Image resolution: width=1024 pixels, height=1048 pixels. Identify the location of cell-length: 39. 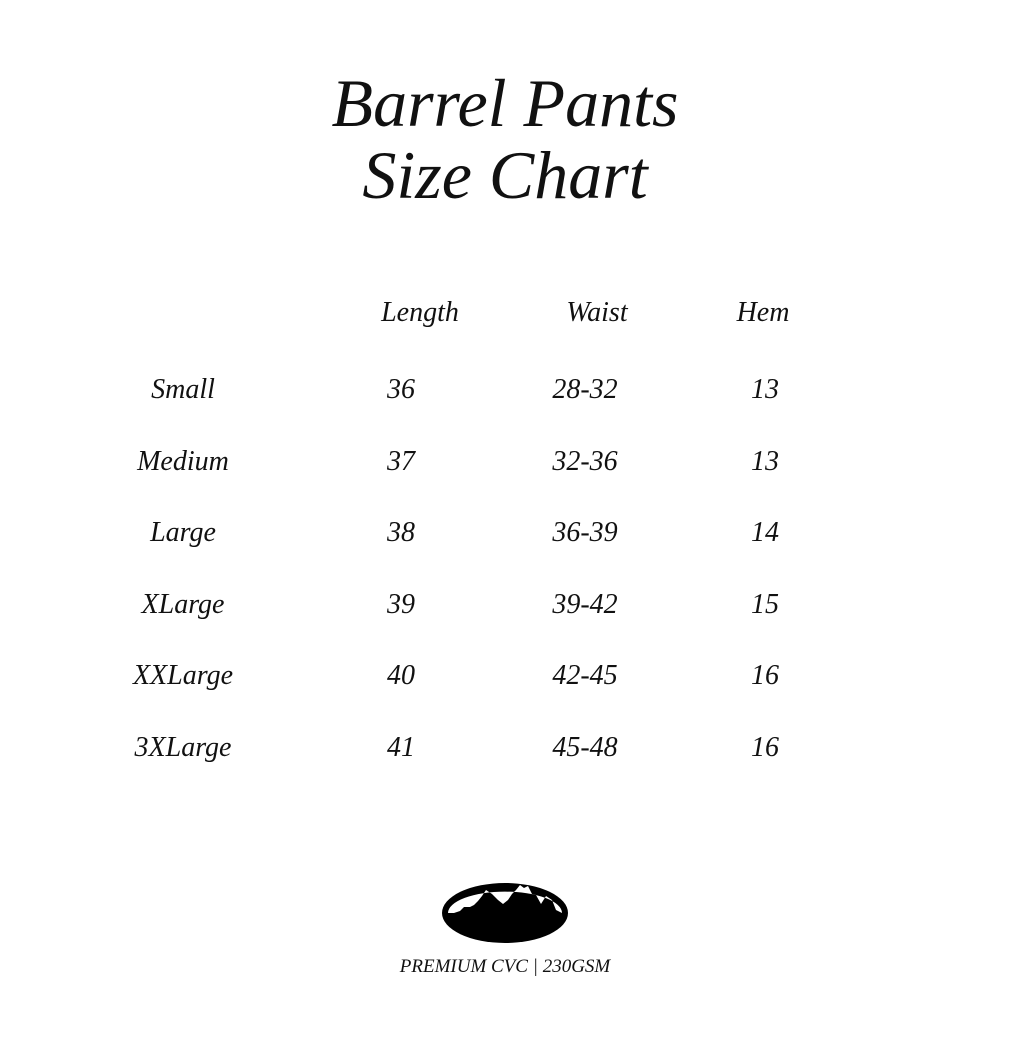
(401, 604).